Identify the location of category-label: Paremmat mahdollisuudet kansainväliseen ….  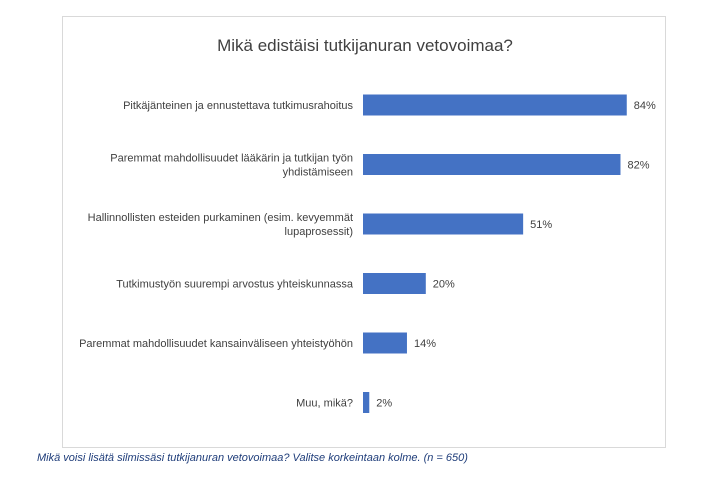
(216, 344).